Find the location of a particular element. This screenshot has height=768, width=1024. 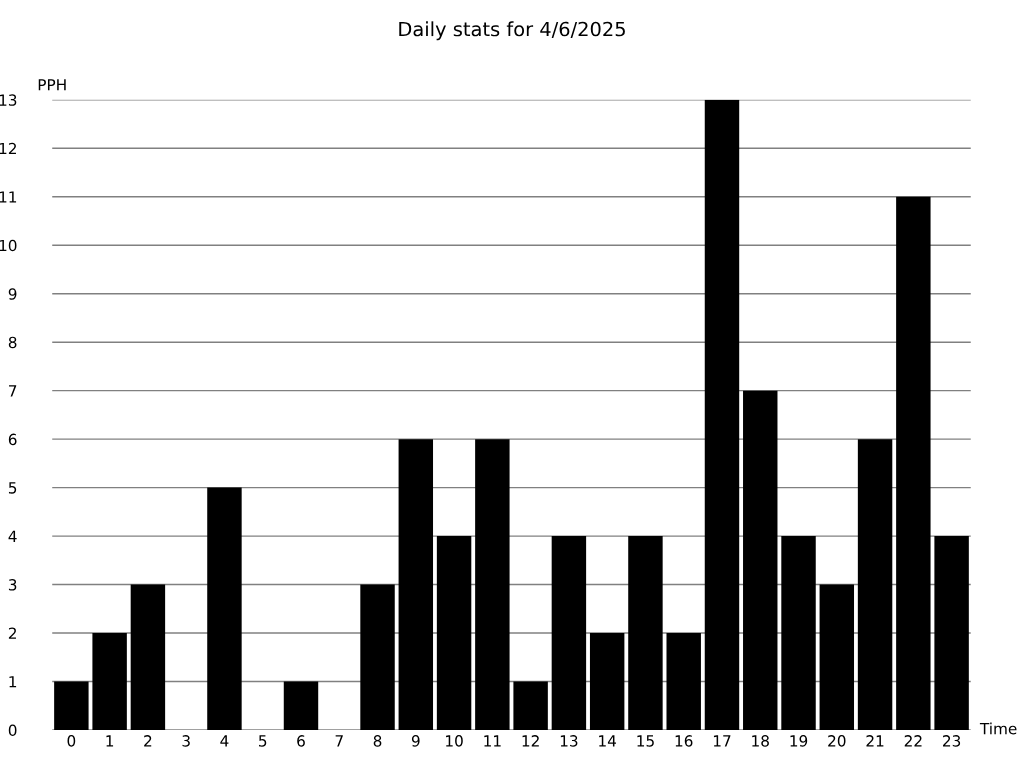

x-tick-label: 2 is located at coordinates (148, 741).